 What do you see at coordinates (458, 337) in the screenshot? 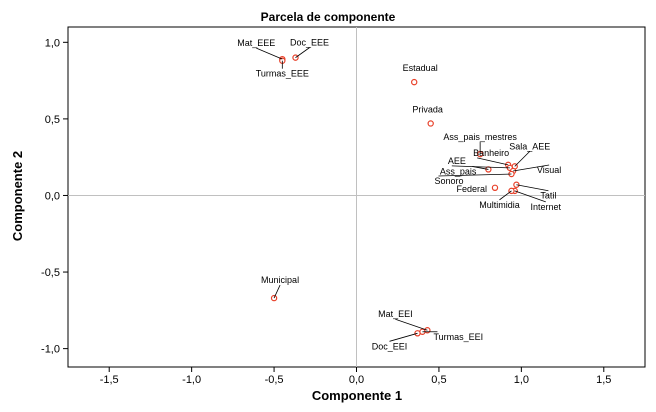
I see `point-label-turmas-eei: Turmas_EEI` at bounding box center [458, 337].